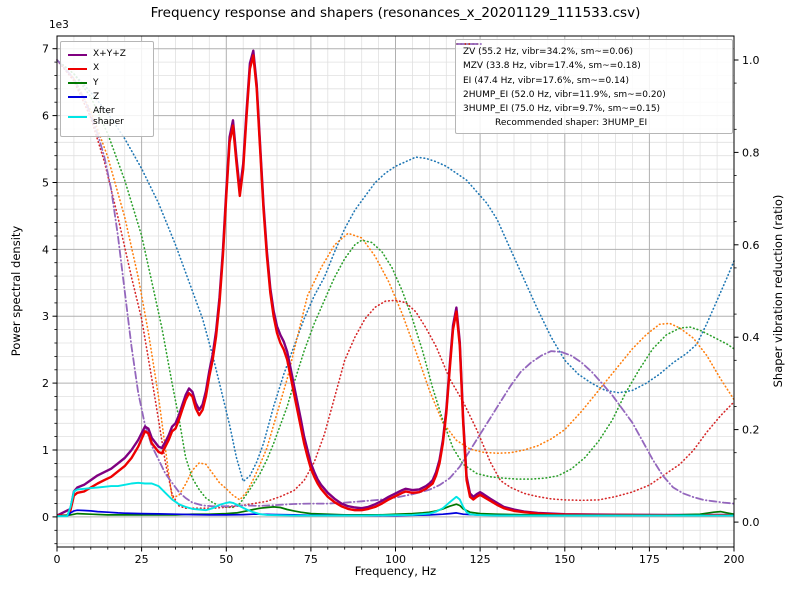 This screenshot has height=600, width=800. I want to click on legend-entry-label: ZV (55.2 Hz, vibr=34.2%, sm~=0.06), so click(548, 52).